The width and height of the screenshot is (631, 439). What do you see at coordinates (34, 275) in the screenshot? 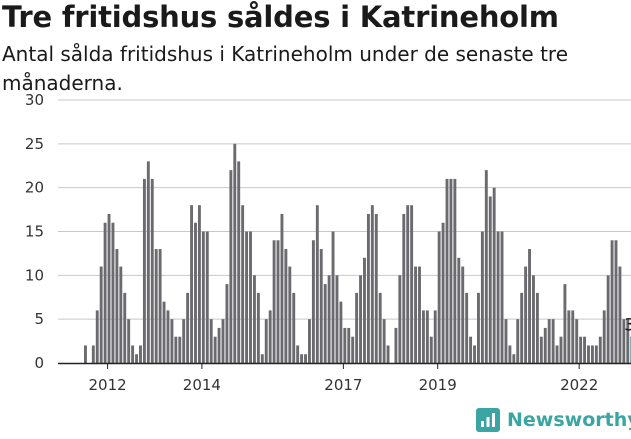
I see `y-tick-label: 10` at bounding box center [34, 275].